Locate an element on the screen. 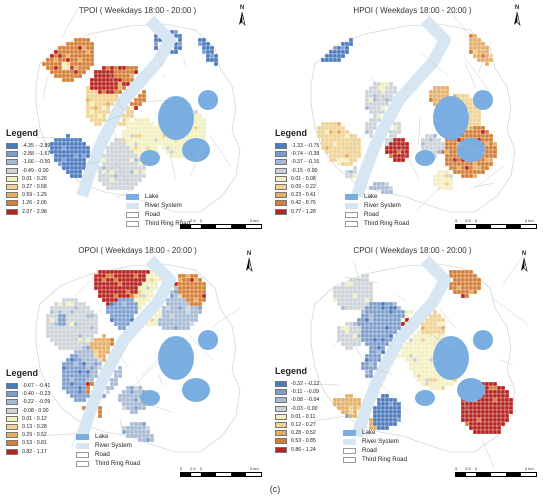 This screenshot has width=550, height=500. legend-class-label: -0.15 - 0.00 is located at coordinates (304, 170).